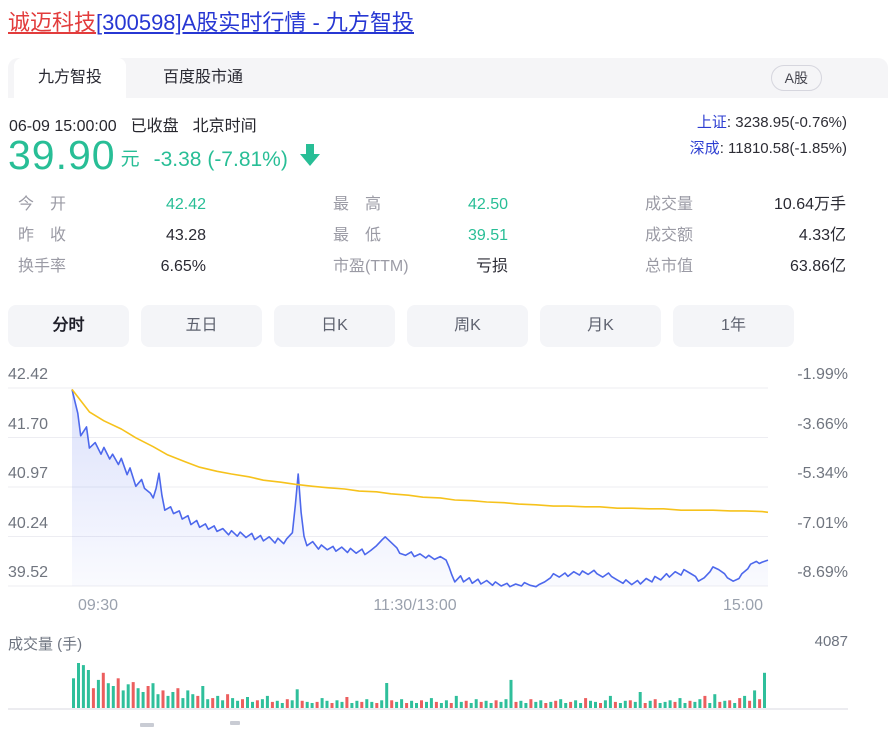 The image size is (896, 729). I want to click on stat-row: 总市值 63.86亿, so click(745, 270).